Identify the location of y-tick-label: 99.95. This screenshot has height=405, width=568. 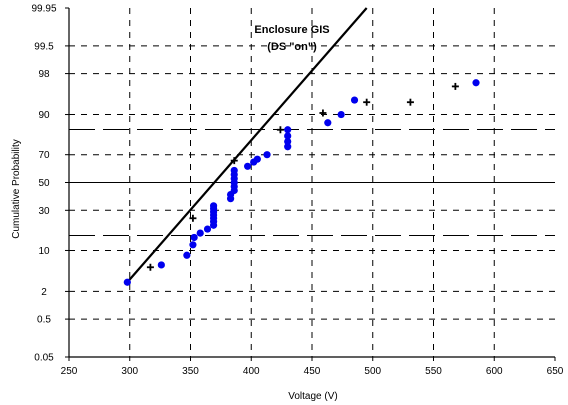
(43, 9).